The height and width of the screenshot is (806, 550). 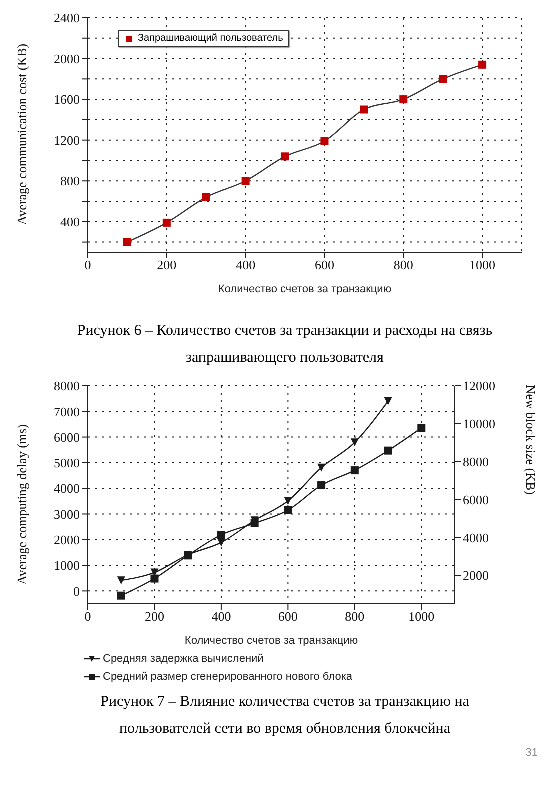 I want to click on text: Рисунок 6 – Количество счетов за транзакции и расходы на связь запрашивающего пользователя, so click(x=285, y=345).